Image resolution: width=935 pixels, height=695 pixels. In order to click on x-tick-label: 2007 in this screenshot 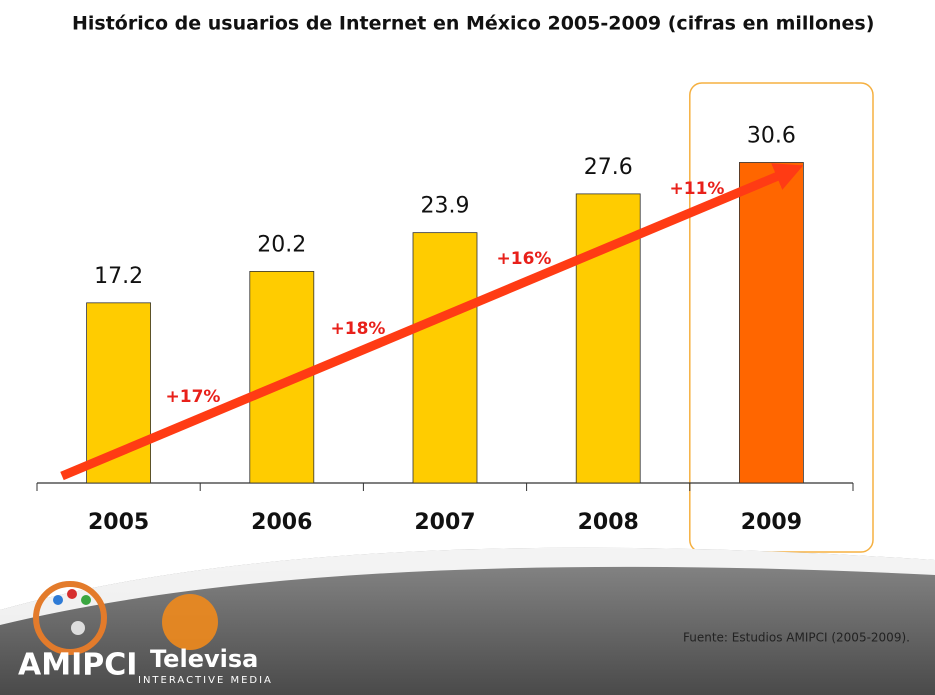, I will do `click(444, 522)`.